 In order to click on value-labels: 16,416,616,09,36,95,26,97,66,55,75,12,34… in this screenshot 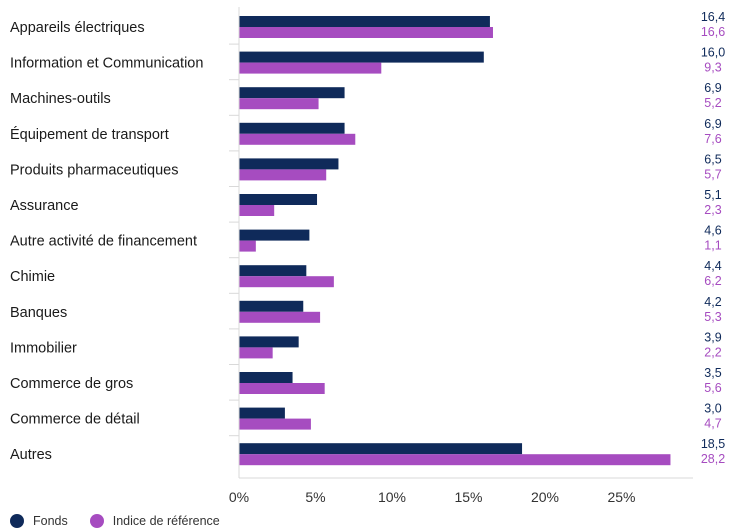, I will do `click(713, 238)`.